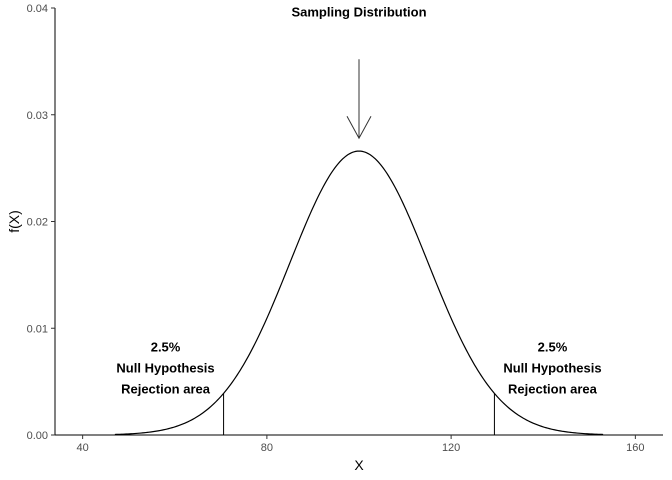 The width and height of the screenshot is (672, 480). I want to click on x-tick-label: 40, so click(83, 448).